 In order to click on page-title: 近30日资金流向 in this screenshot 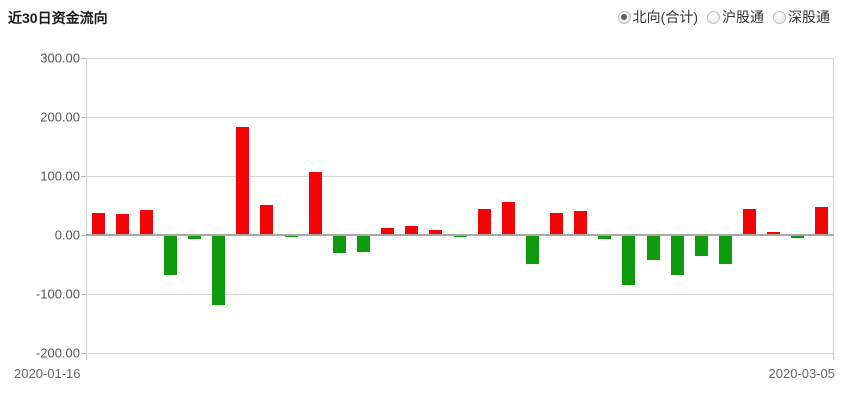, I will do `click(58, 18)`.